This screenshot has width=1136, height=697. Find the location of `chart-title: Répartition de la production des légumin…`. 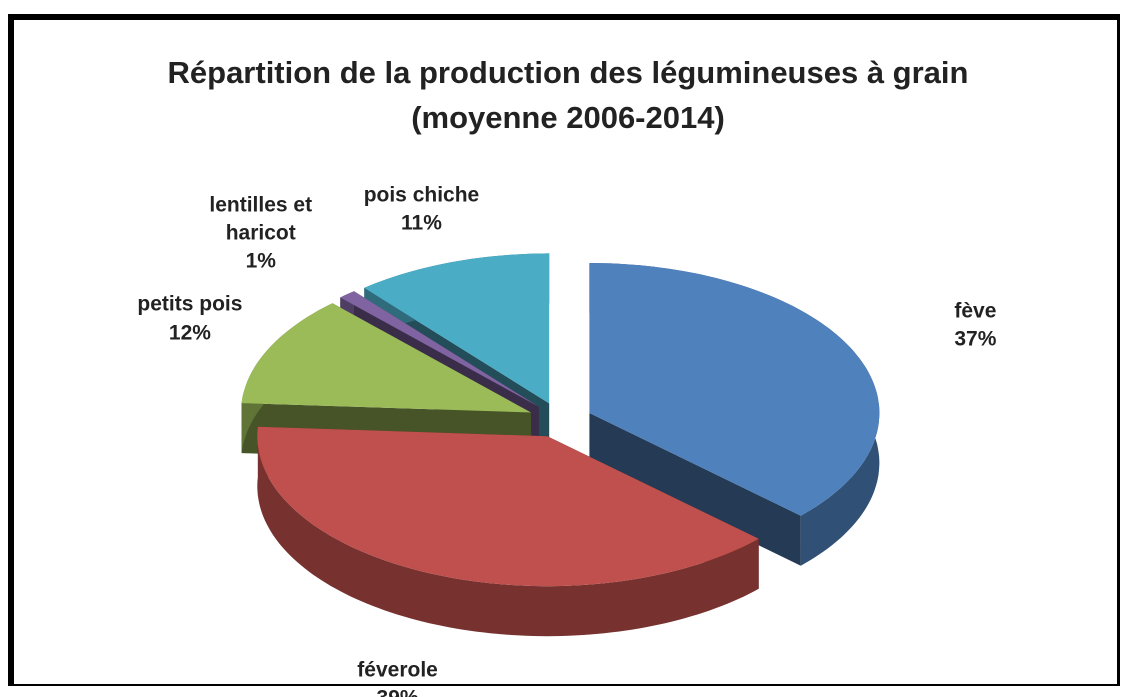

chart-title: Répartition de la production des légumin… is located at coordinates (568, 72).